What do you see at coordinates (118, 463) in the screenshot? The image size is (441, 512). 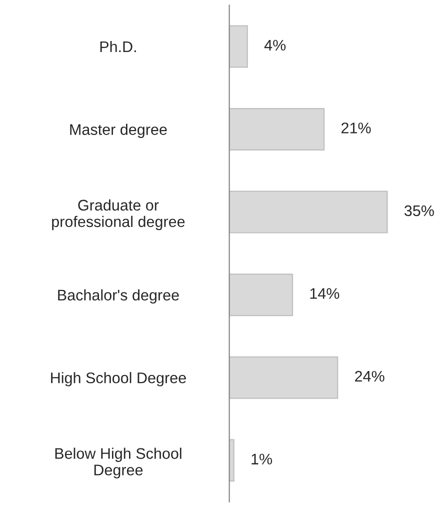 I see `y-tick-label: Below High School Degree` at bounding box center [118, 463].